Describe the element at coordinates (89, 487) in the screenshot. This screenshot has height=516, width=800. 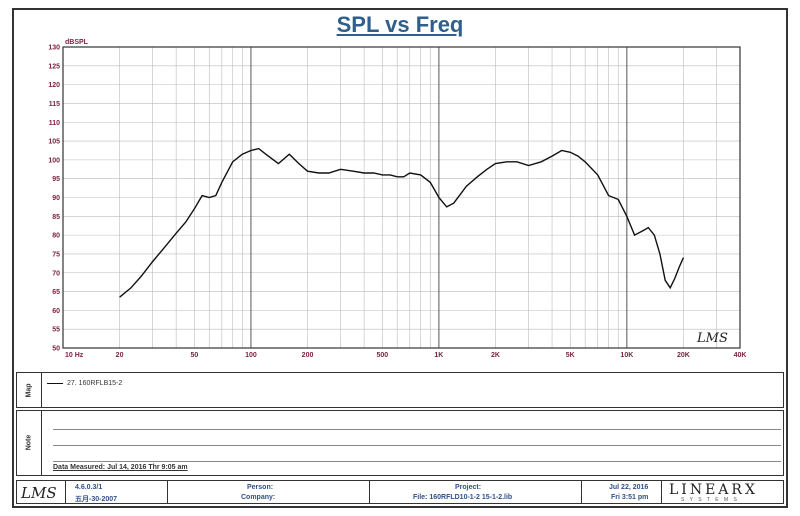
I see `software-version: 4.6.0.3/1` at that location.